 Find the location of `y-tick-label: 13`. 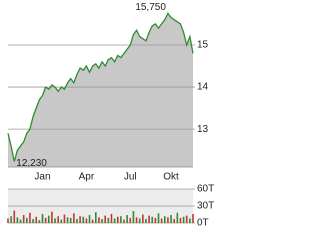

y-tick-label: 13 is located at coordinates (203, 129).